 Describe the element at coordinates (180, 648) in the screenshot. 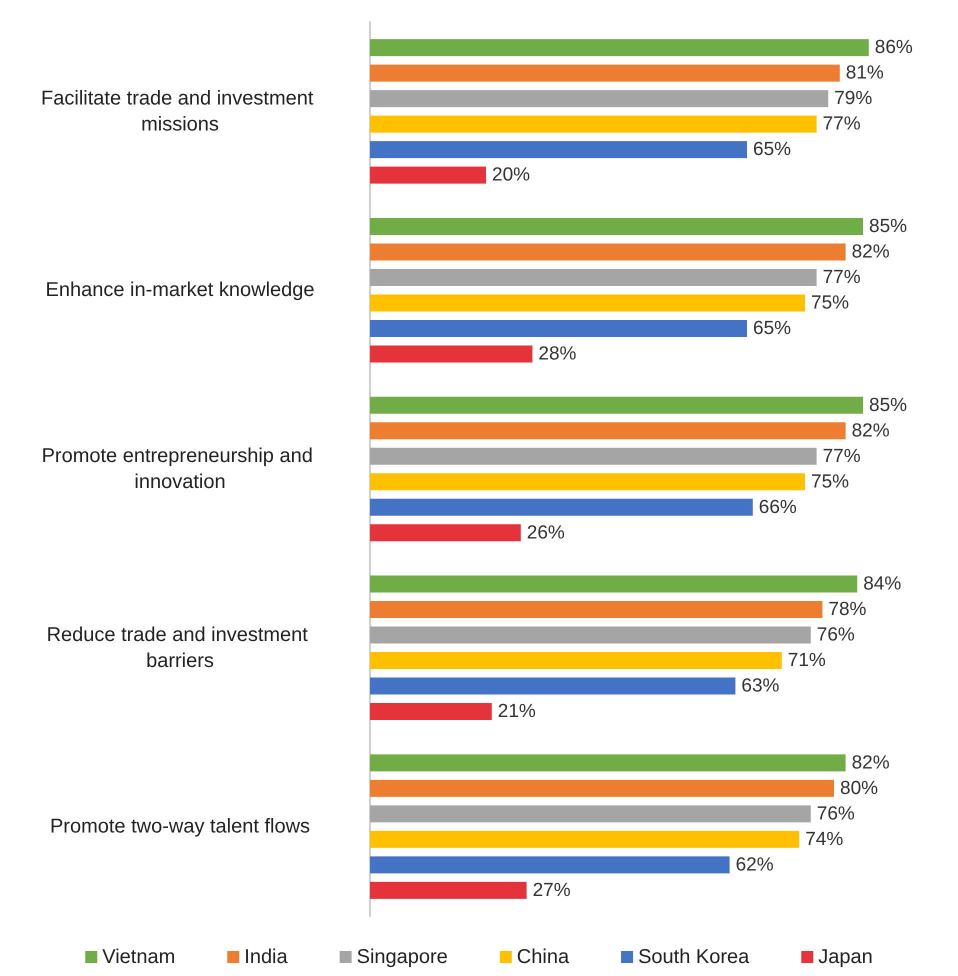

I see `y-tick-label: Reduce trade and investment barriers` at that location.